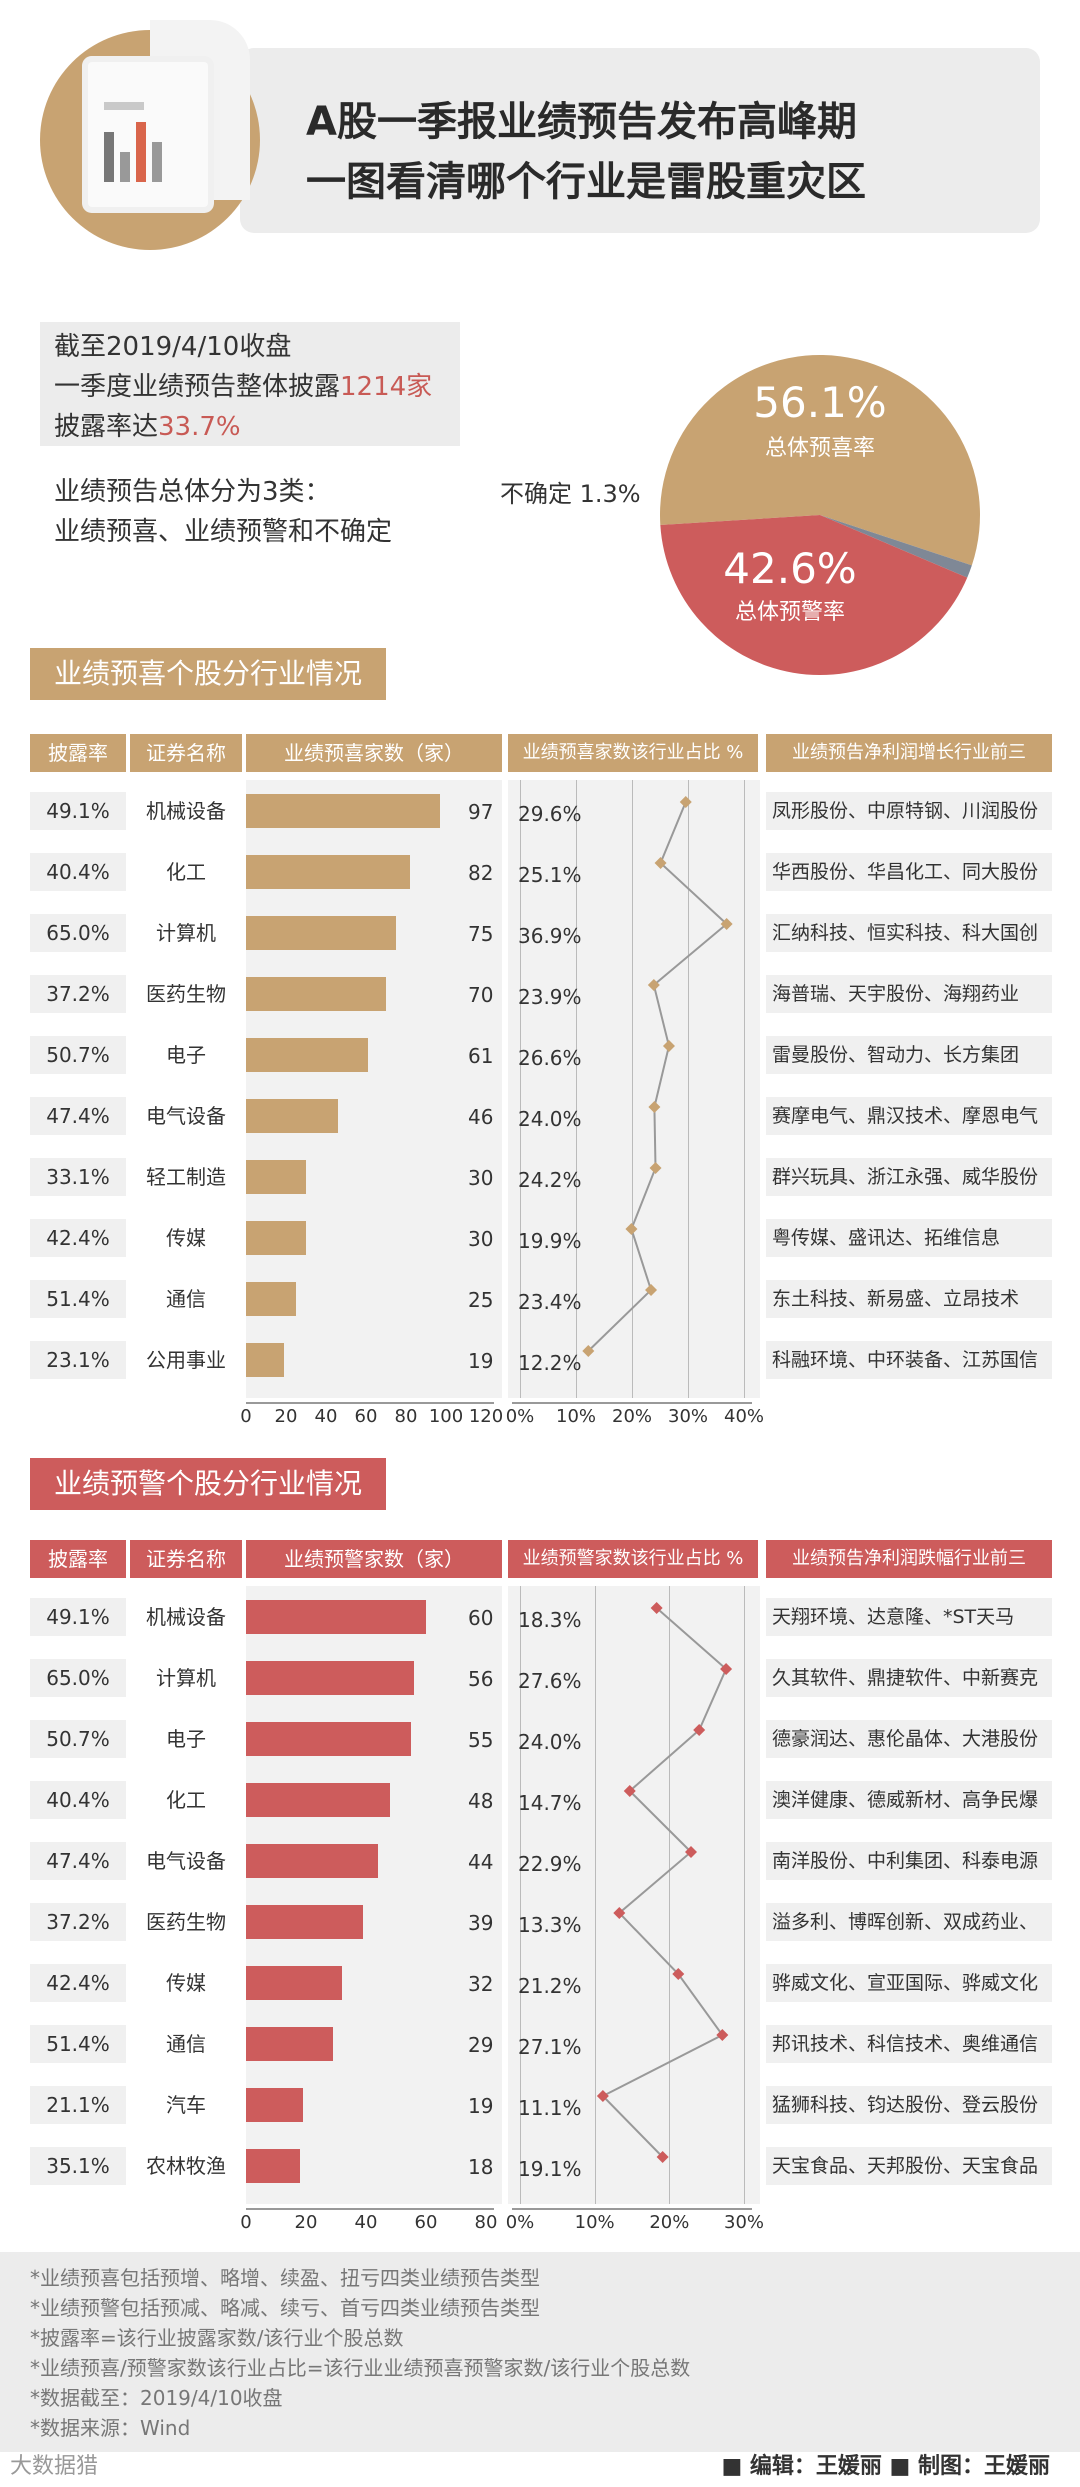 Image resolution: width=1080 pixels, height=2487 pixels. What do you see at coordinates (186, 1559) in the screenshot?
I see `bad-header-name: 证券名称` at bounding box center [186, 1559].